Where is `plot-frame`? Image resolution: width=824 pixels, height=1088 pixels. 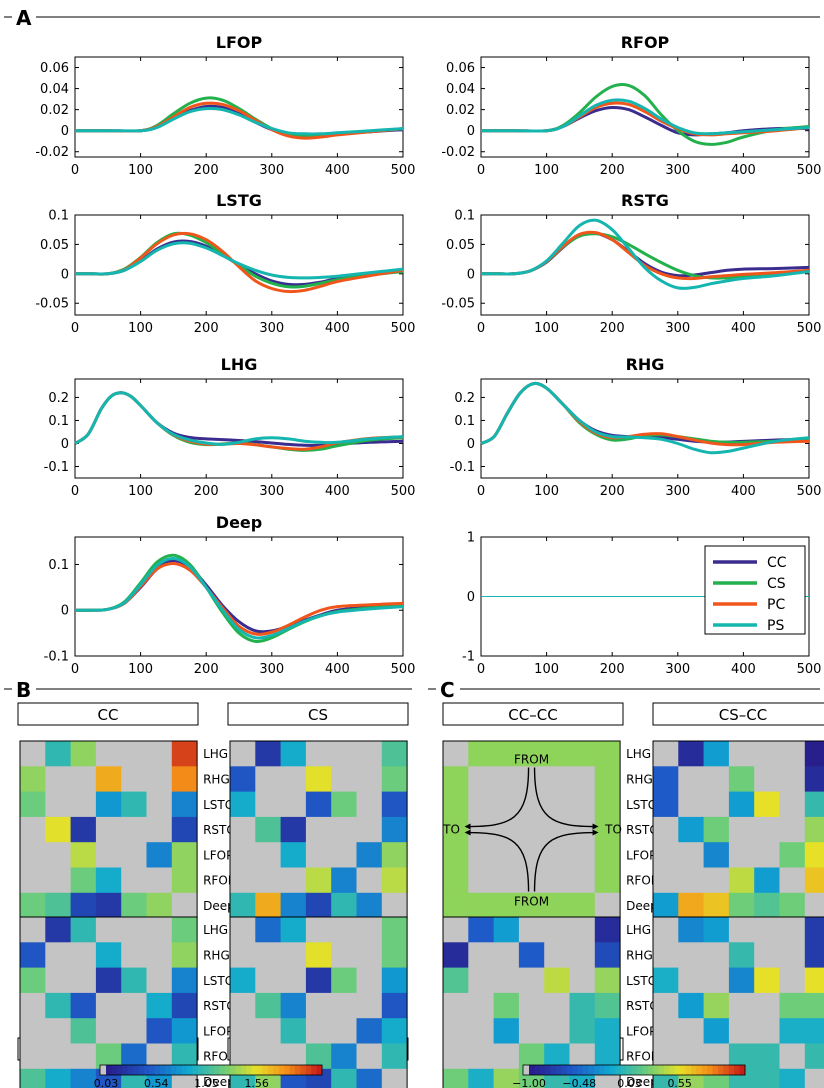
plot-frame is located at coordinates (239, 596).